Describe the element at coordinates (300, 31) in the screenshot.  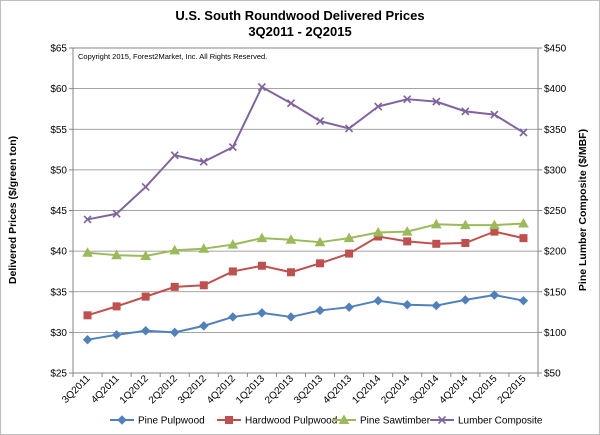
I see `chart-subtitle: 3Q2011 - 2Q2015` at that location.